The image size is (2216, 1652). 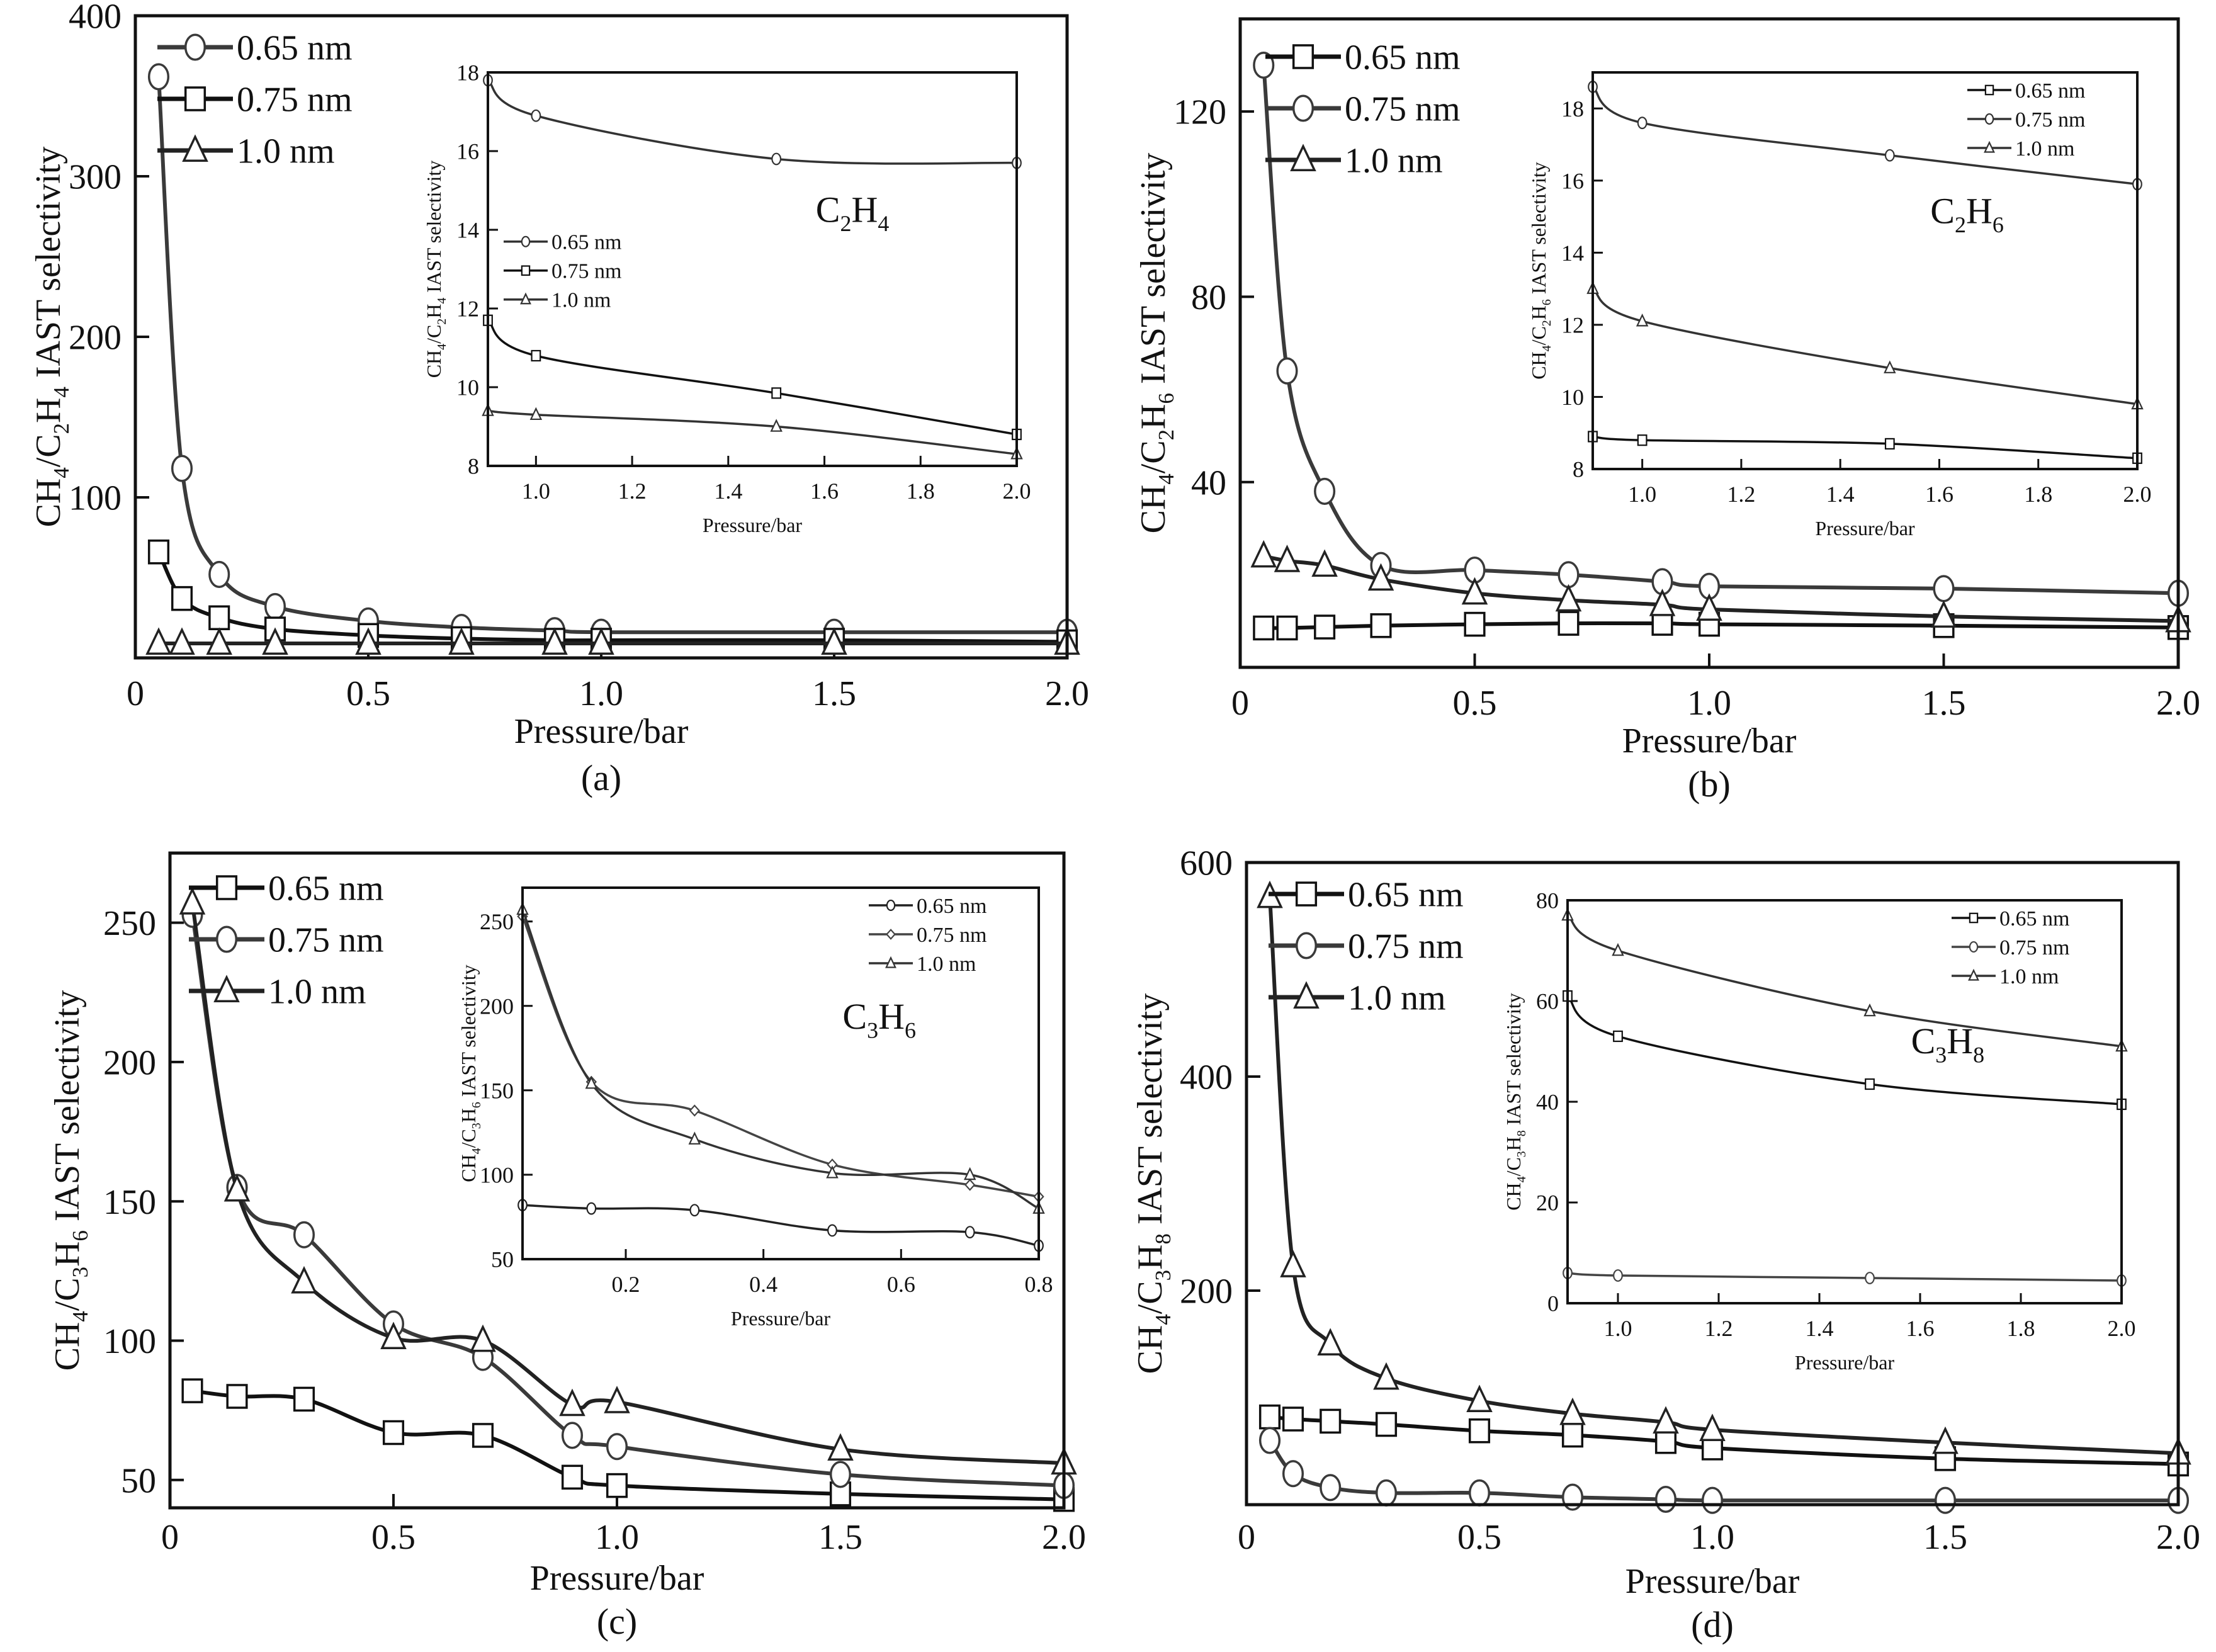 I want to click on series-0-75-nm, so click(x=752, y=377).